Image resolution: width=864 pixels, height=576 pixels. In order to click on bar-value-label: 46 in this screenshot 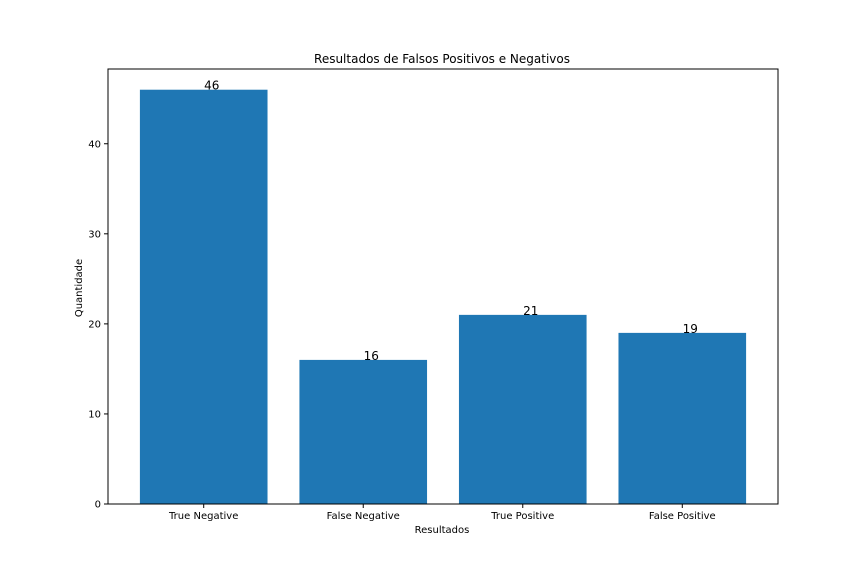, I will do `click(211, 86)`.